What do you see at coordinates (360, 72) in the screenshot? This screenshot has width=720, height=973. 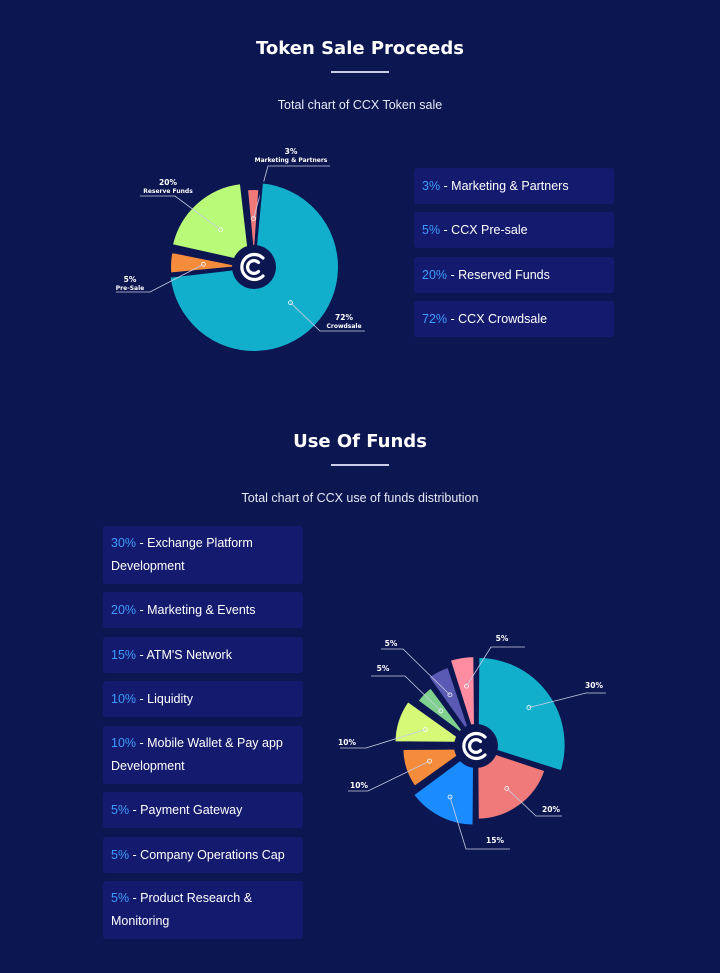 I see `sale-title-rule` at bounding box center [360, 72].